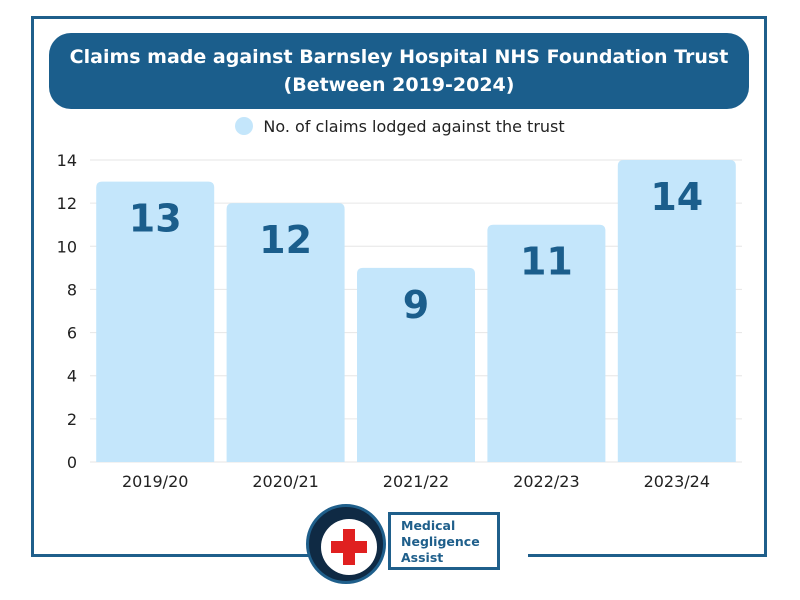  What do you see at coordinates (244, 126) in the screenshot?
I see `legend-swatch` at bounding box center [244, 126].